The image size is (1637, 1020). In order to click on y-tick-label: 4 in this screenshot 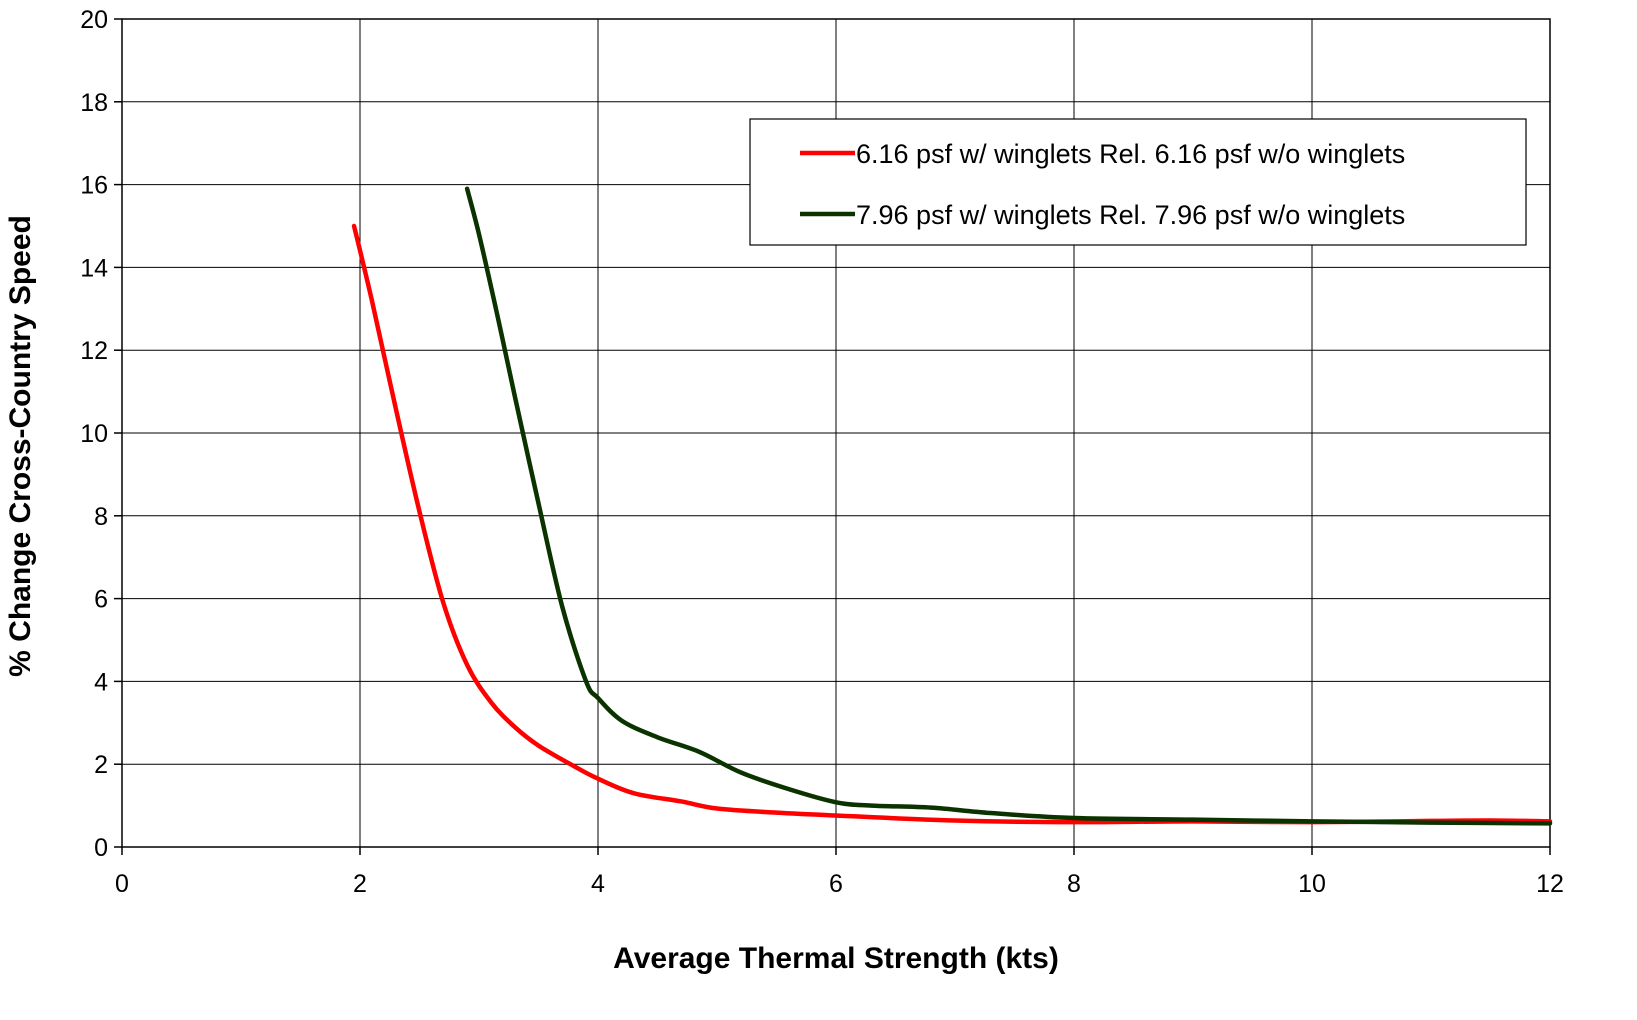, I will do `click(101, 682)`.